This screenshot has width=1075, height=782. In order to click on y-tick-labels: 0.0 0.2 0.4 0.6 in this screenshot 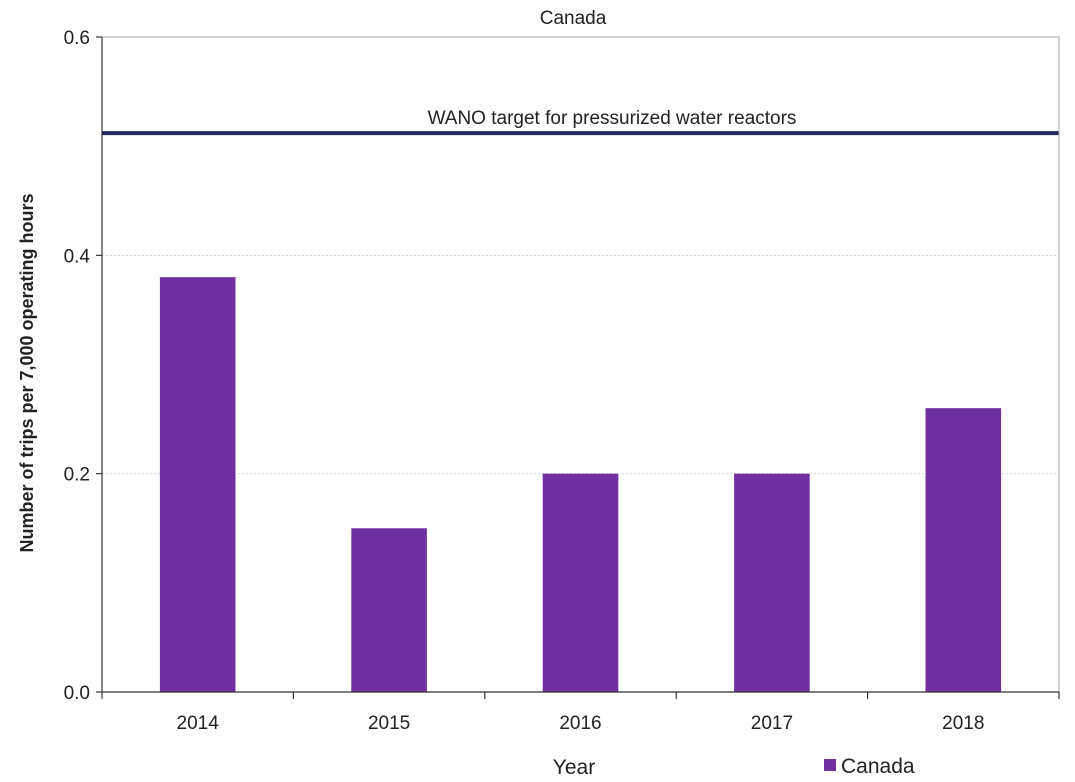, I will do `click(77, 366)`.